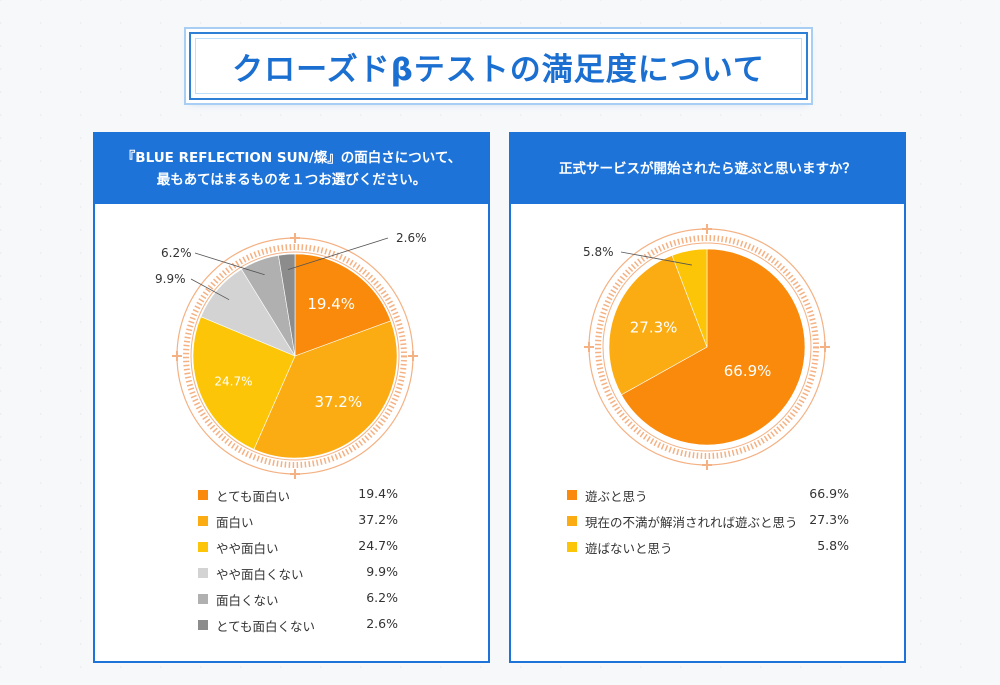  Describe the element at coordinates (833, 545) in the screenshot. I see `legend-value: 5.8%` at that location.